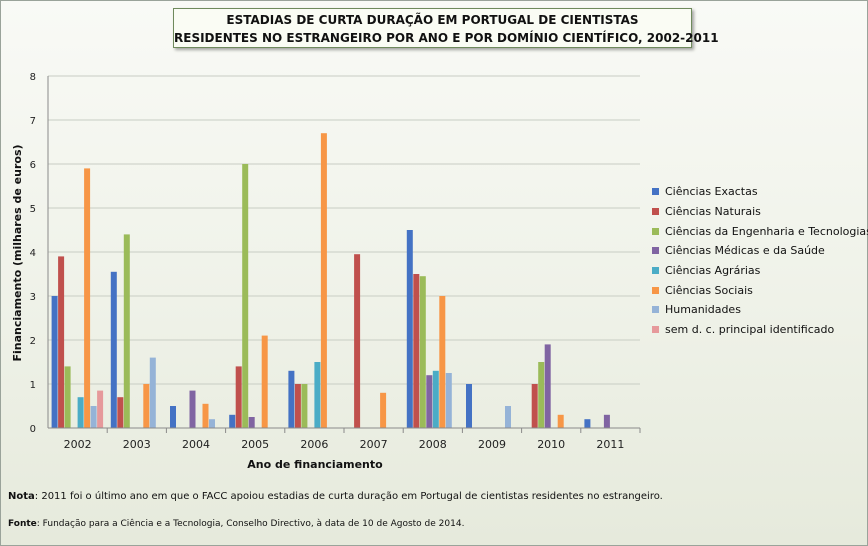 The height and width of the screenshot is (546, 868). What do you see at coordinates (709, 290) in the screenshot?
I see `legend-label: Ciências Sociais` at bounding box center [709, 290].